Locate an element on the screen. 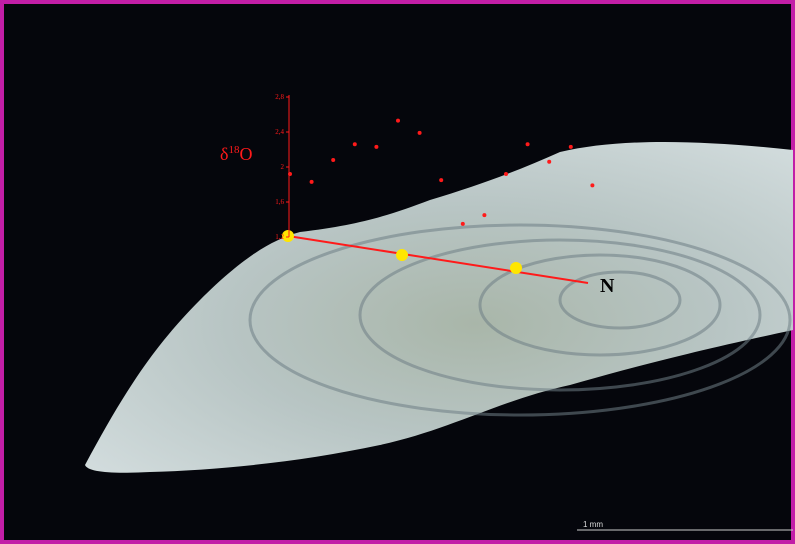  y-label-part: δ is located at coordinates (224, 154).